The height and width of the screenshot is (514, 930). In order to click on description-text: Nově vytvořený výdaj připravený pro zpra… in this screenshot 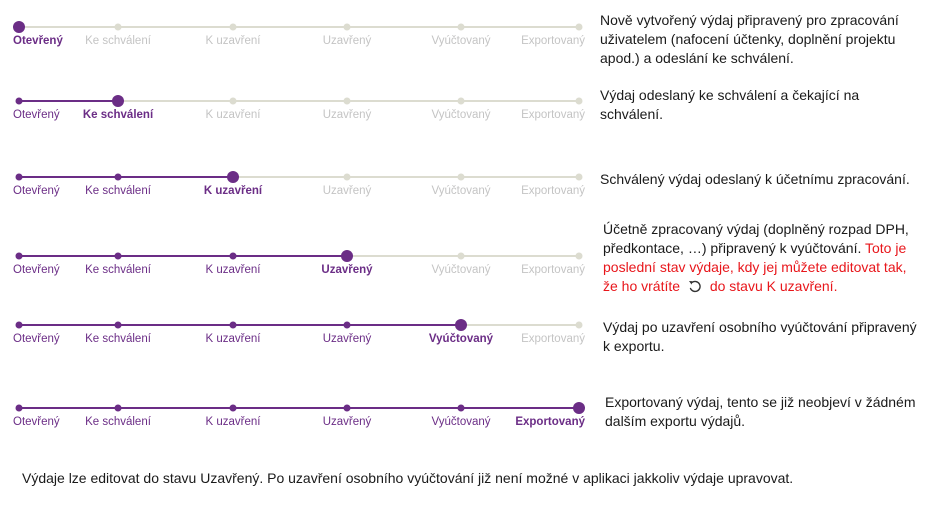, I will do `click(749, 39)`.